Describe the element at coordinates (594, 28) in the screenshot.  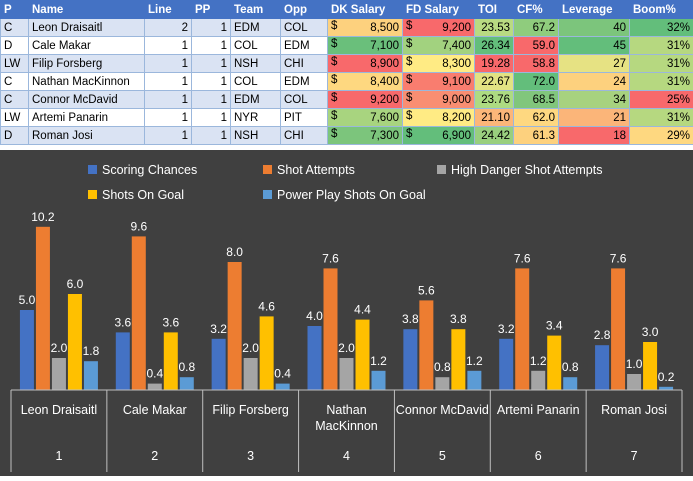
I see `cell-lev: 40` at that location.